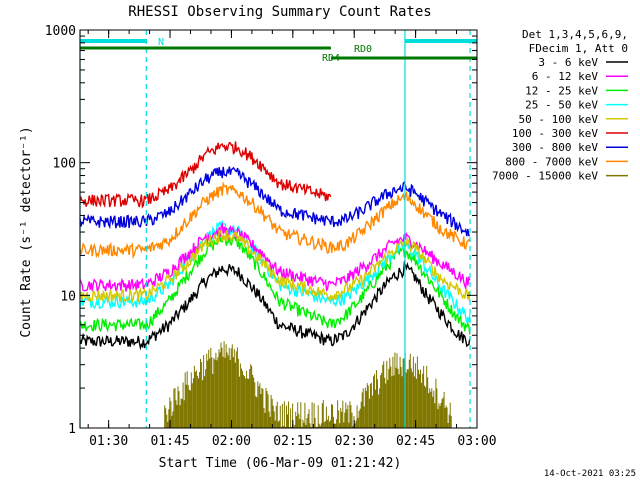 Image resolution: width=640 pixels, height=480 pixels. I want to click on legend-entry-label: 50 - 100 keV, so click(559, 119).